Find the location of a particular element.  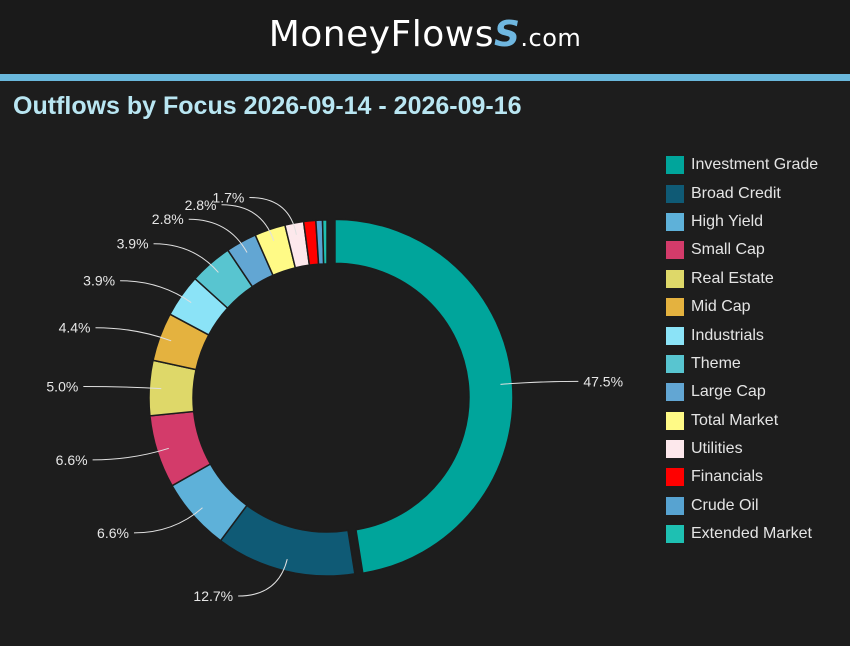

slice-label-small-cap: 6.6% is located at coordinates (72, 460).